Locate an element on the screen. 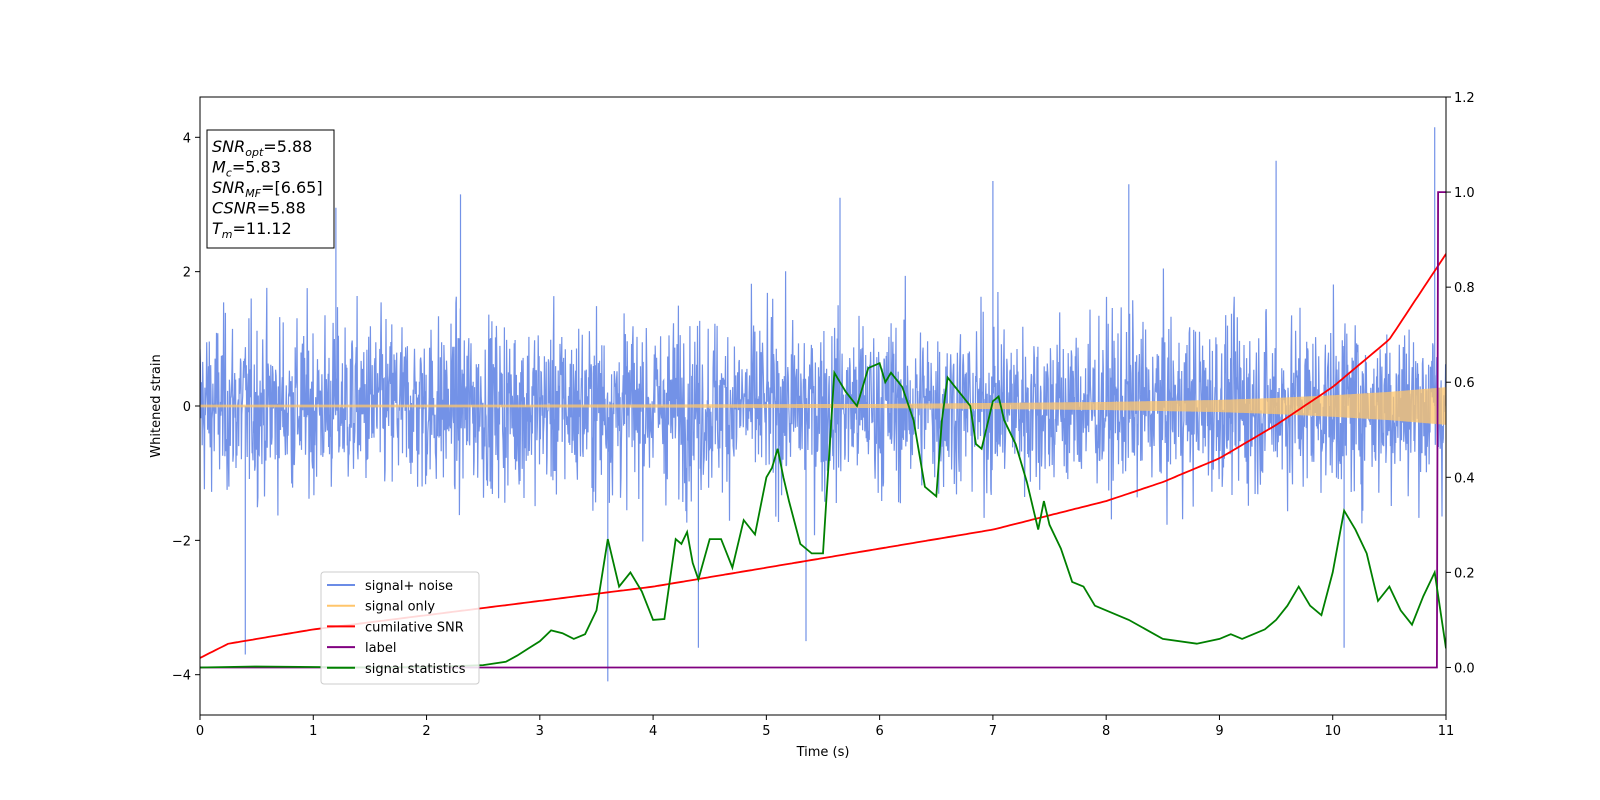  annotation-line: Tm=11.12 is located at coordinates (252, 230).